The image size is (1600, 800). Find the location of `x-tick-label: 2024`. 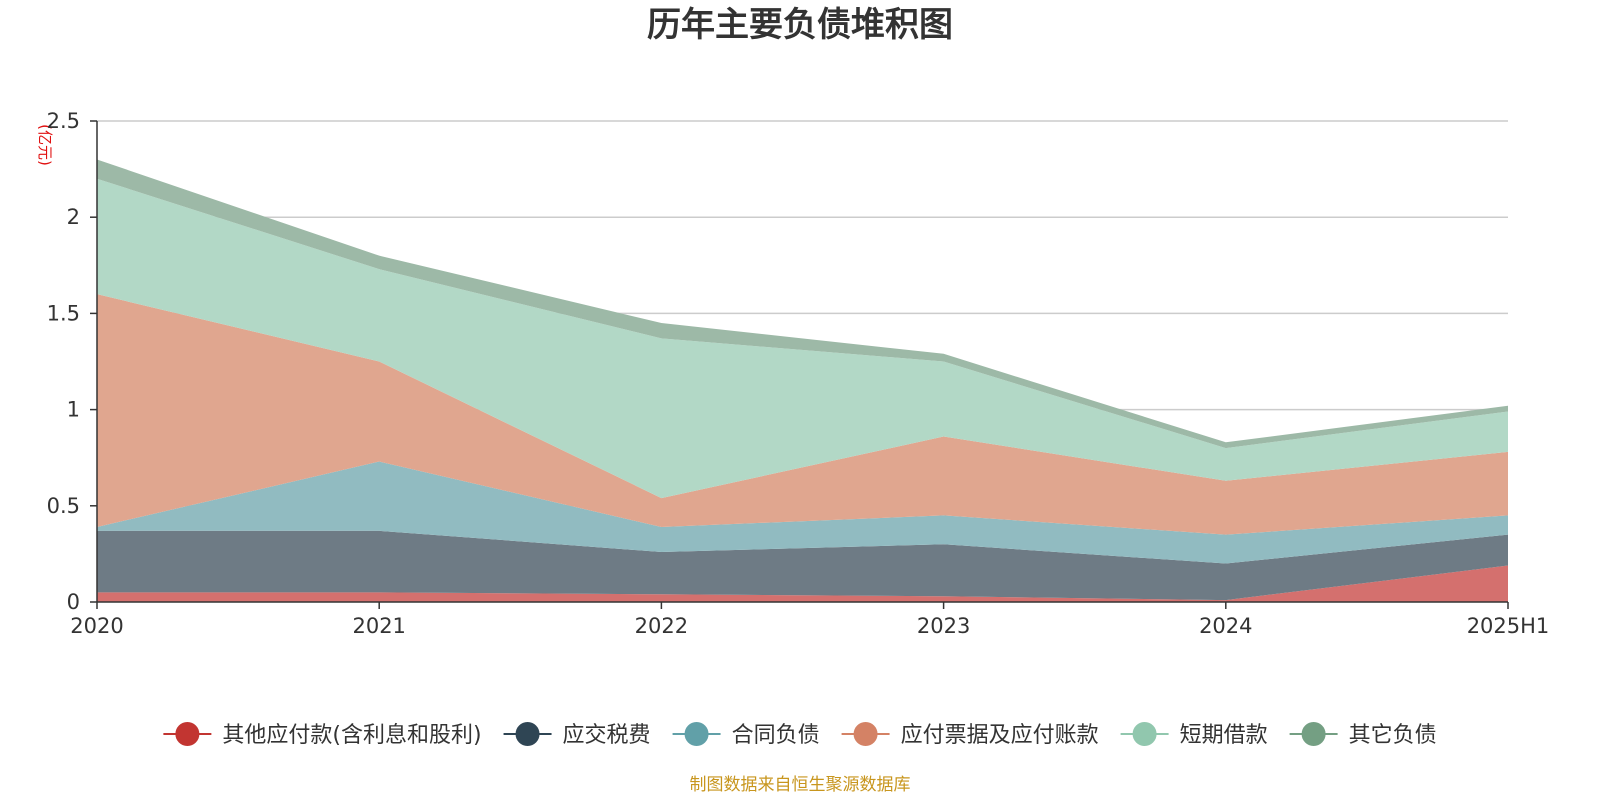

x-tick-label: 2024 is located at coordinates (1225, 626).